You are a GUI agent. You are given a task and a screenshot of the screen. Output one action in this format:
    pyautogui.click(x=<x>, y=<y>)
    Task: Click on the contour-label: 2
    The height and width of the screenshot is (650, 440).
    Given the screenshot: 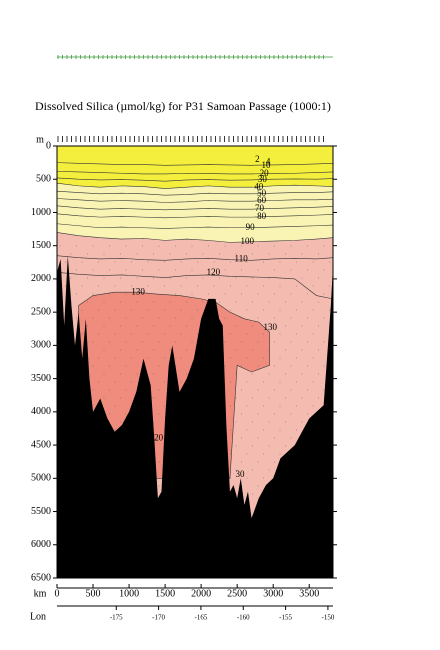 What is the action you would take?
    pyautogui.click(x=257, y=159)
    